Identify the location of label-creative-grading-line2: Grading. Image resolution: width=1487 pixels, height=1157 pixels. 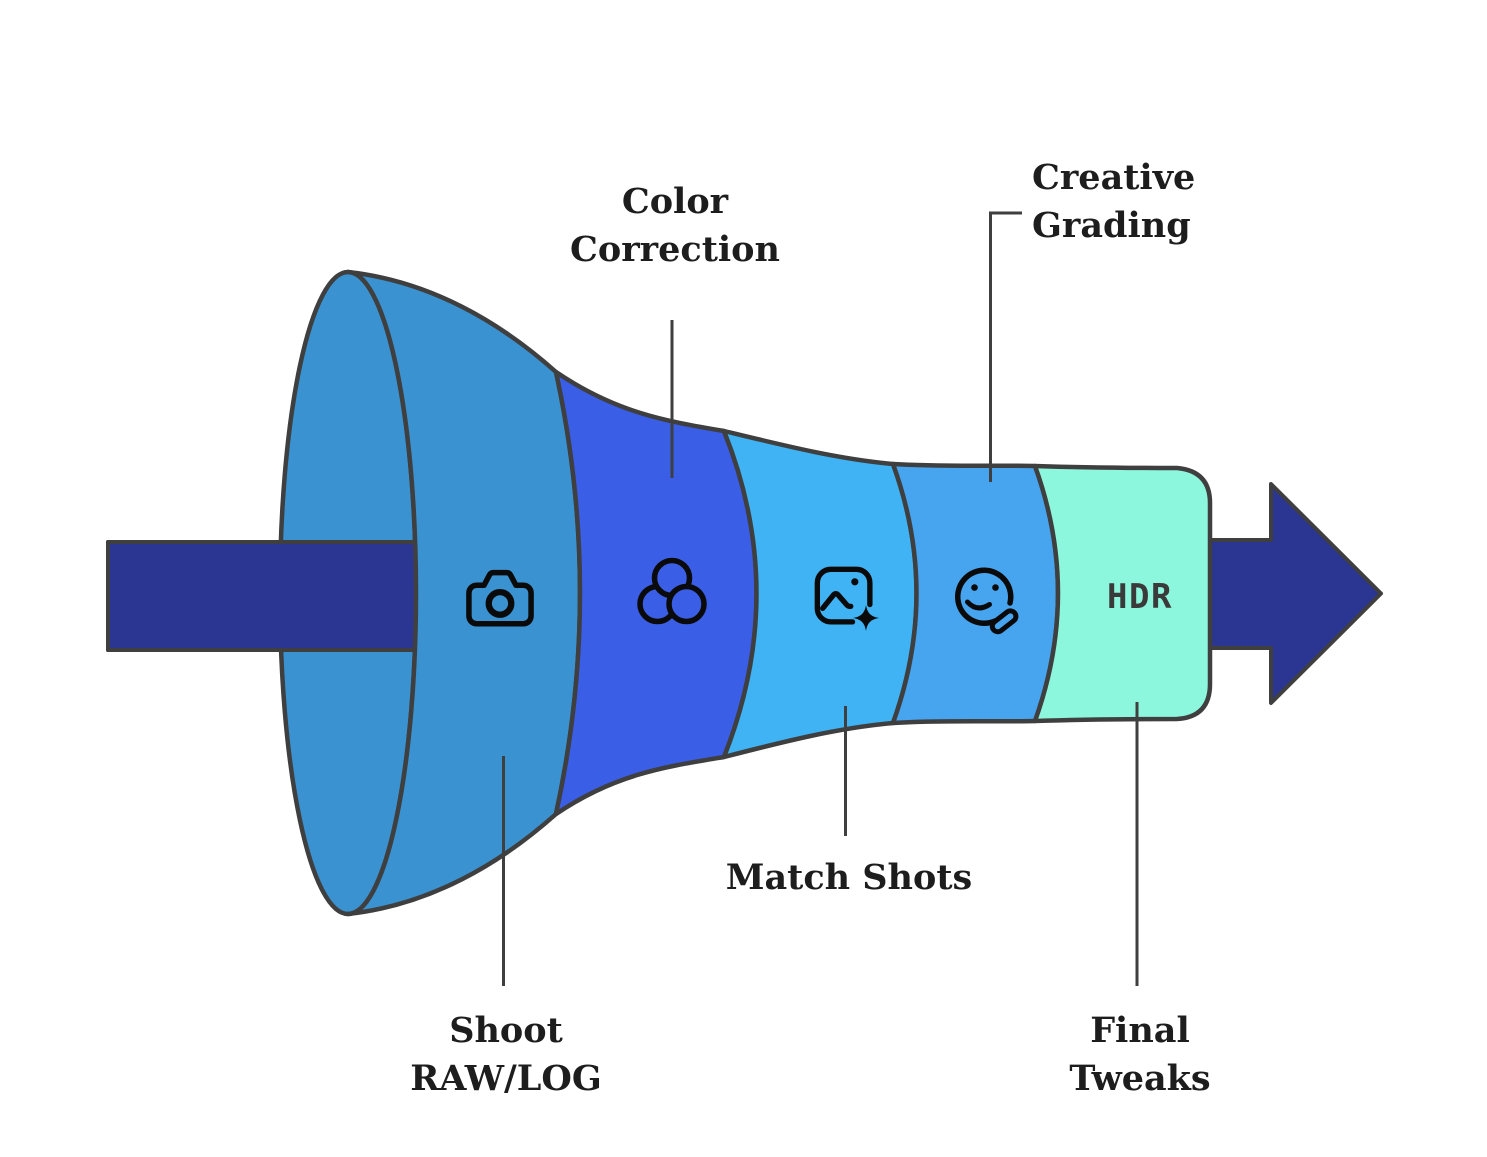
(1111, 225).